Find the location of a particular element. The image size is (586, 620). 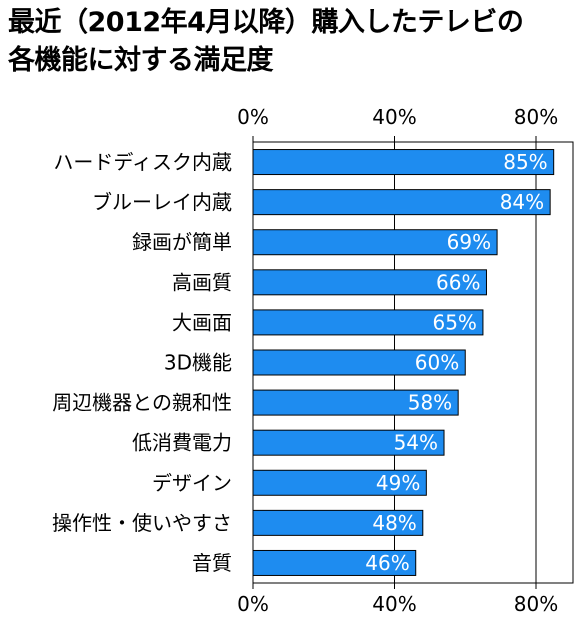

category-label: 周辺機器との親和性 is located at coordinates (142, 403).